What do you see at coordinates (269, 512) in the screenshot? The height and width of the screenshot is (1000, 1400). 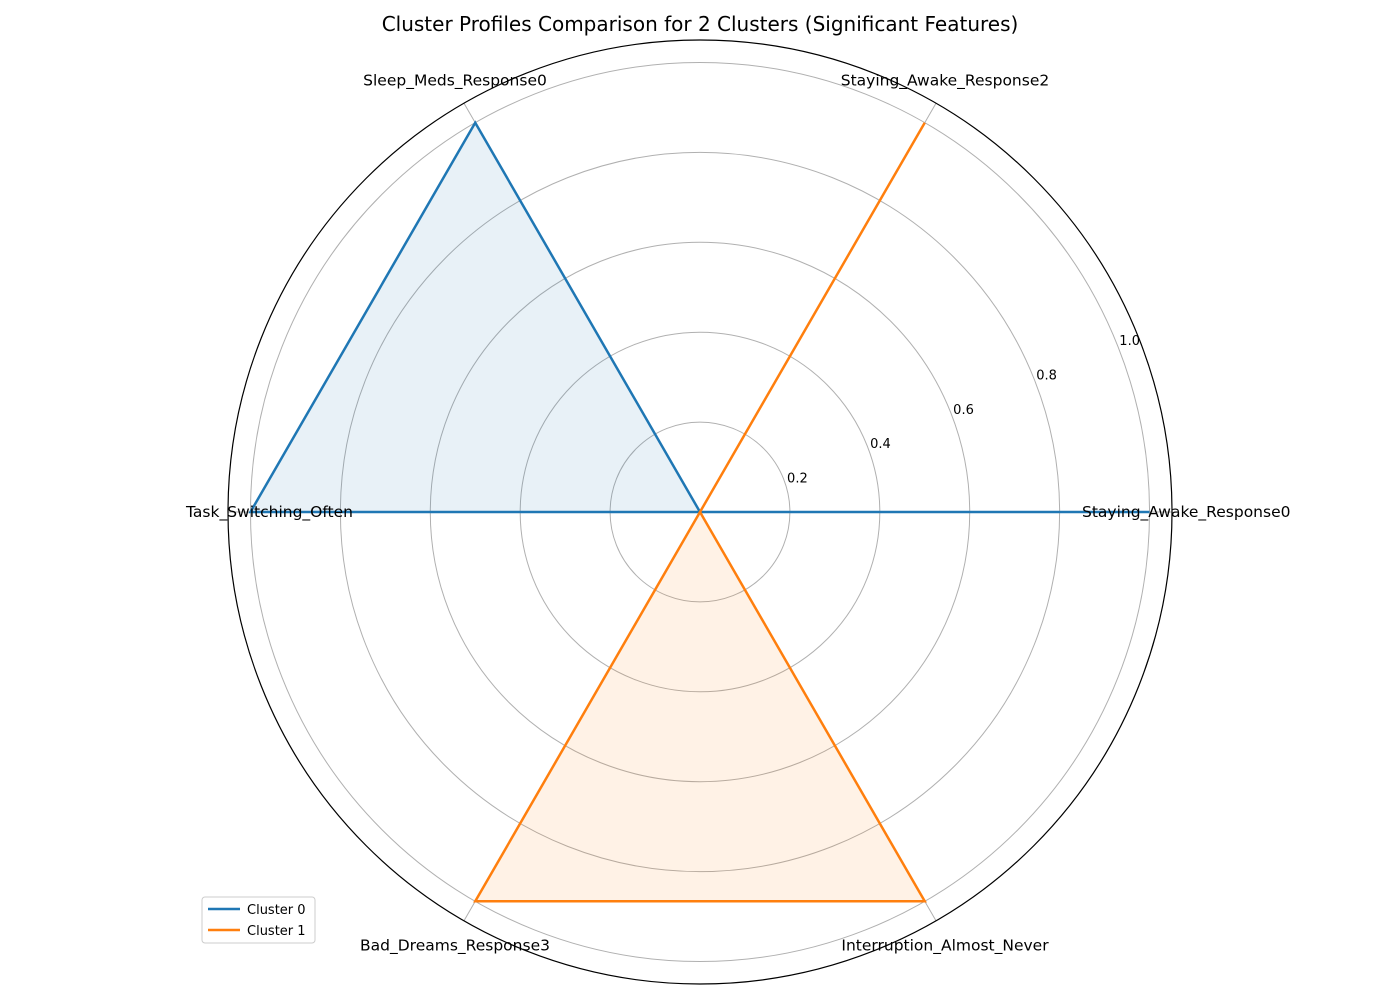 I see `axis-label-3: Task_Switching_Often` at bounding box center [269, 512].